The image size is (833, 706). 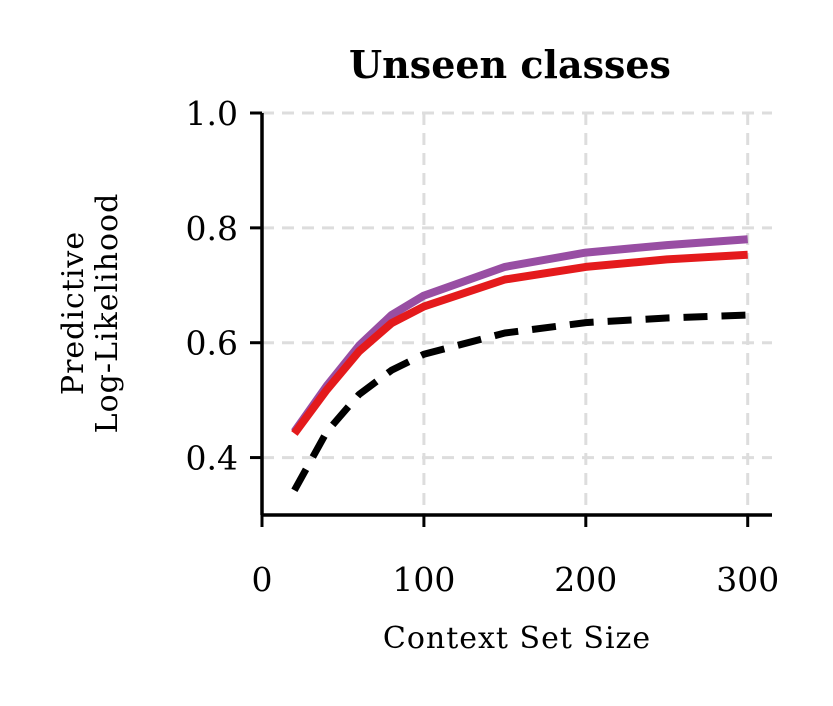 I want to click on y-tick-label: 1.0, so click(x=212, y=113).